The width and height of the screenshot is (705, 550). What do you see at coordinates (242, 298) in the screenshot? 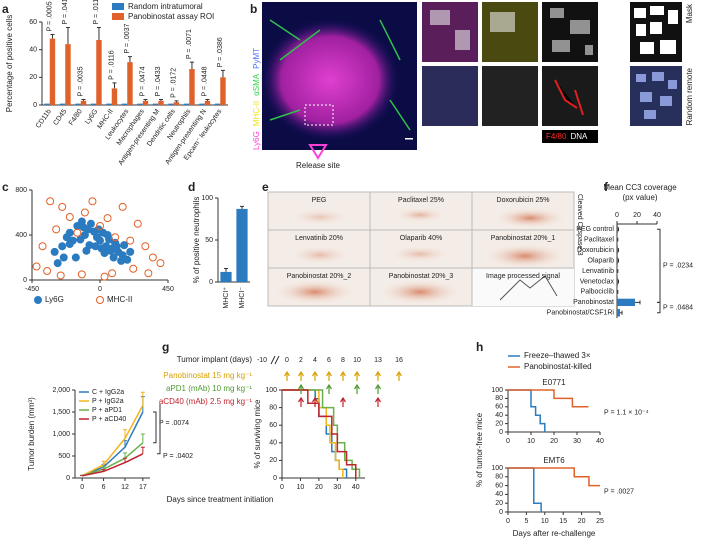
I see `x-tick-label: MHCI⁻` at bounding box center [242, 298].